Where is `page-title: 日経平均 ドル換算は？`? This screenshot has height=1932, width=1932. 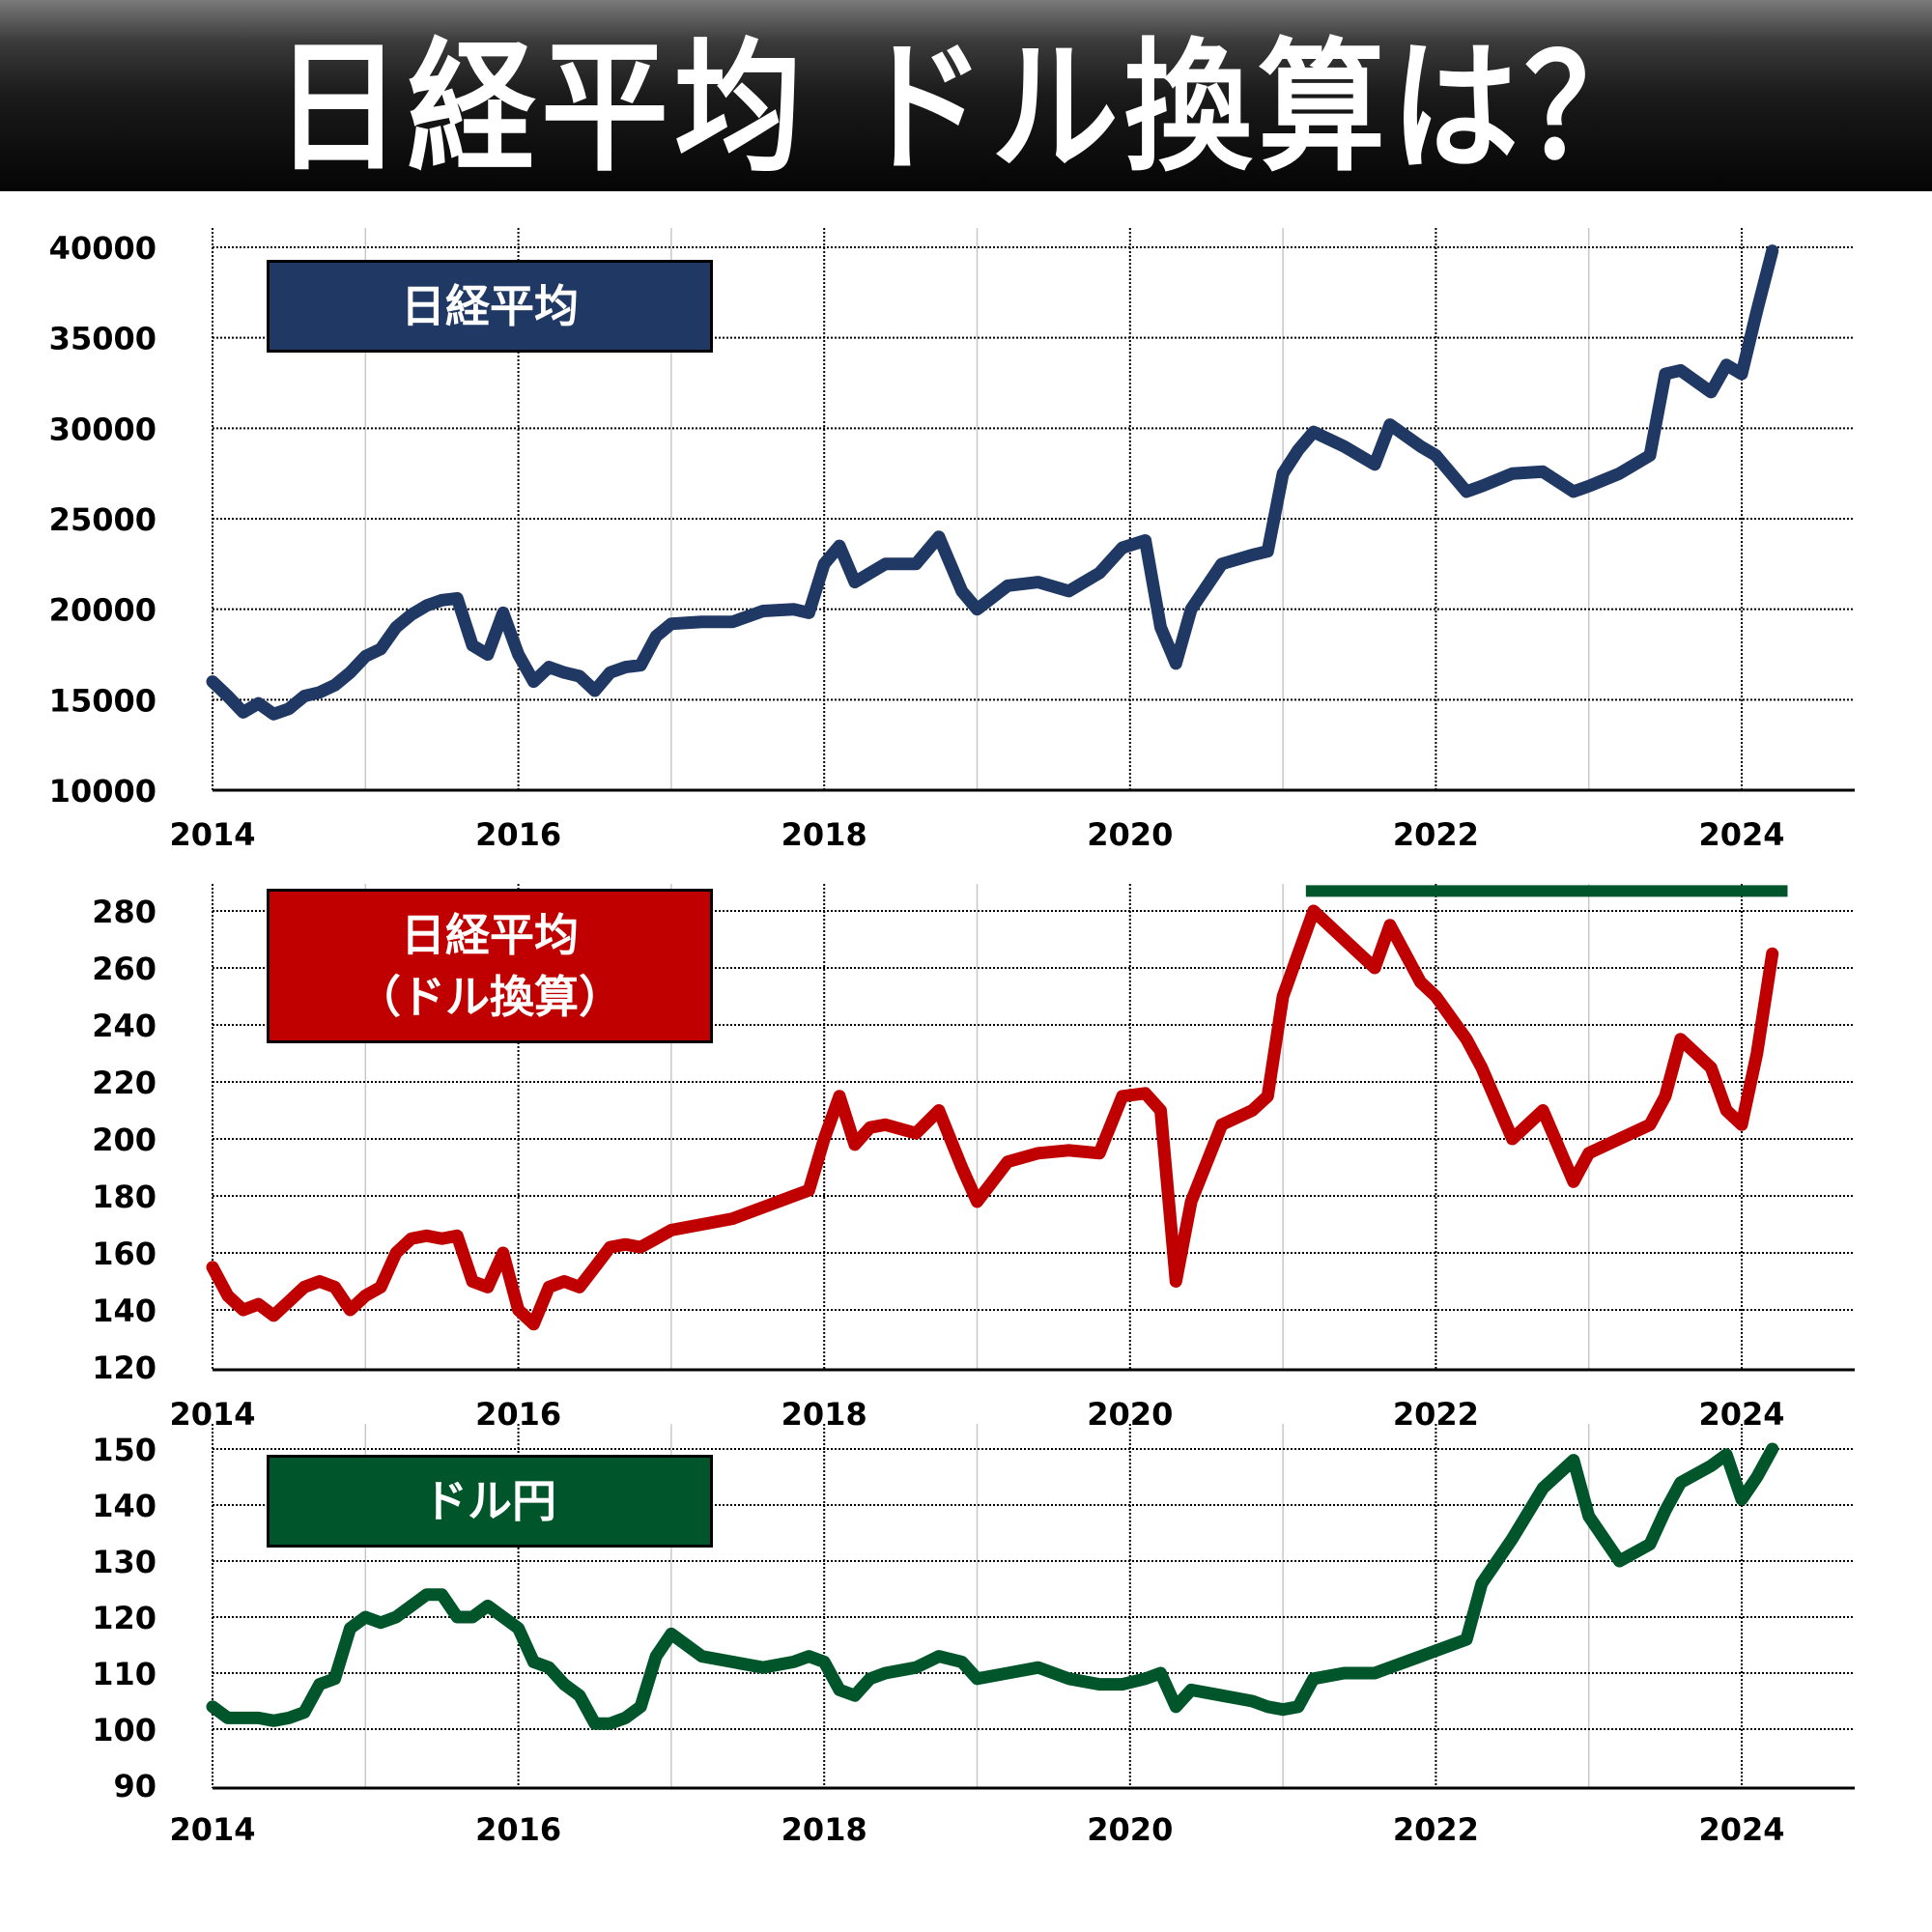
page-title: 日経平均 ドル換算は？ is located at coordinates (966, 108).